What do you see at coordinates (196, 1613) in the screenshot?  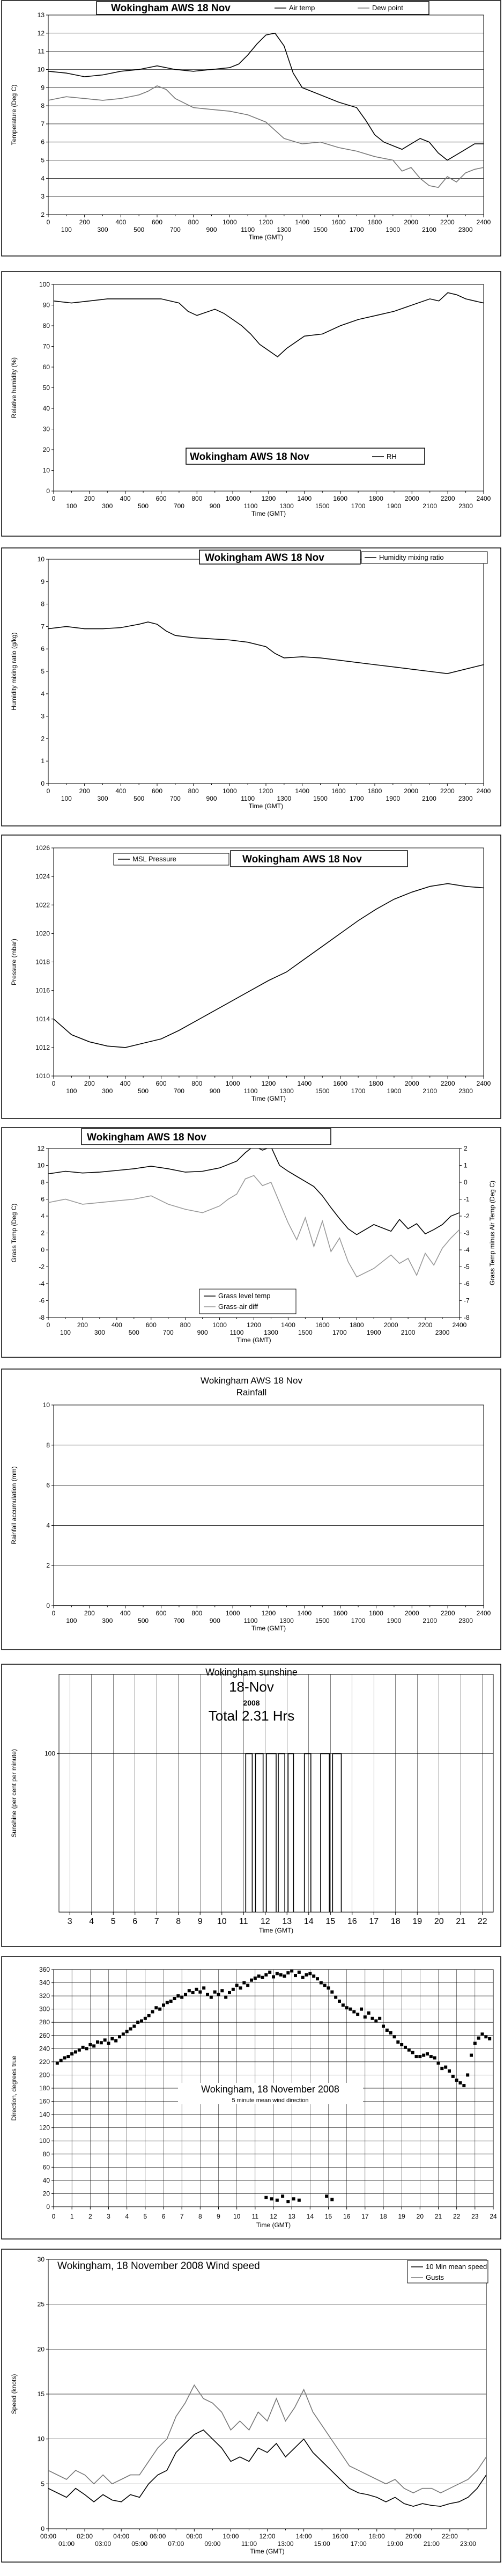 I see `x-tick-label: 800` at bounding box center [196, 1613].